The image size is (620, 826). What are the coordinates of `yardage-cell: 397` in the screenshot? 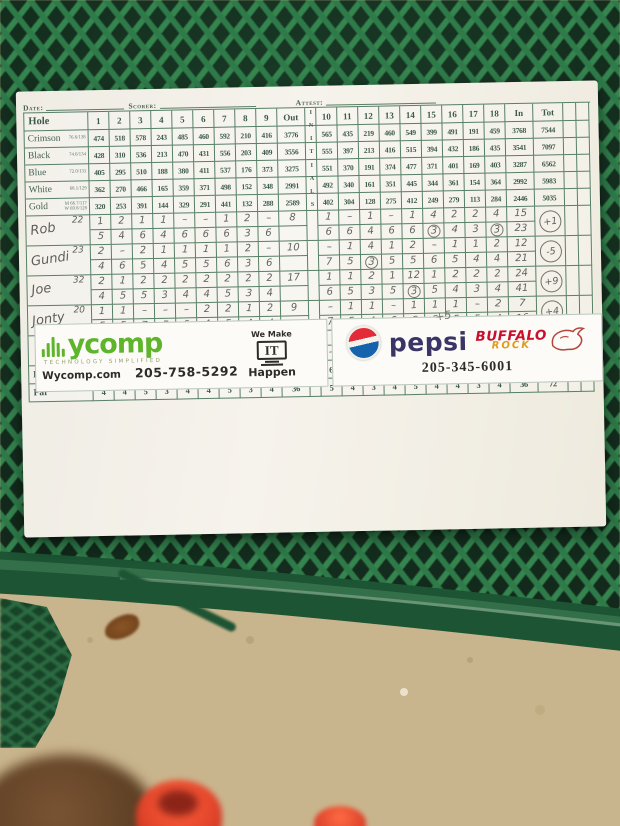 It's located at (348, 151).